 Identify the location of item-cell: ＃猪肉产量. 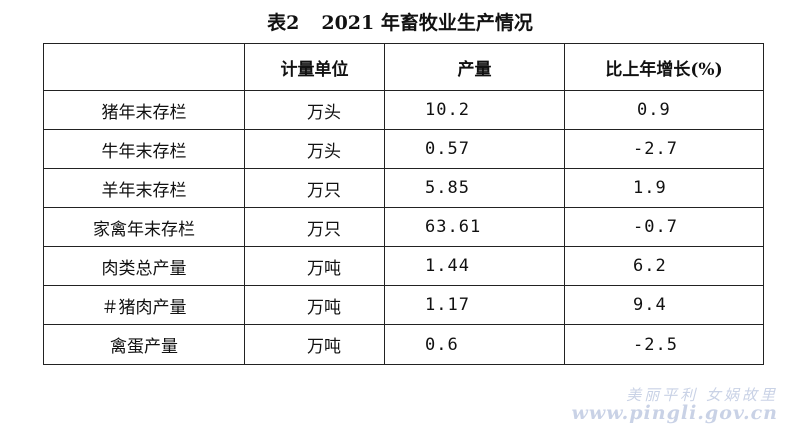
(144, 305).